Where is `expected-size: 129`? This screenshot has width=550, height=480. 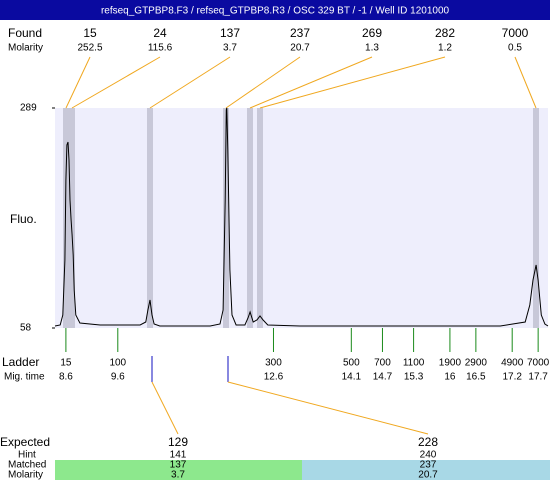 expected-size: 129 is located at coordinates (178, 442).